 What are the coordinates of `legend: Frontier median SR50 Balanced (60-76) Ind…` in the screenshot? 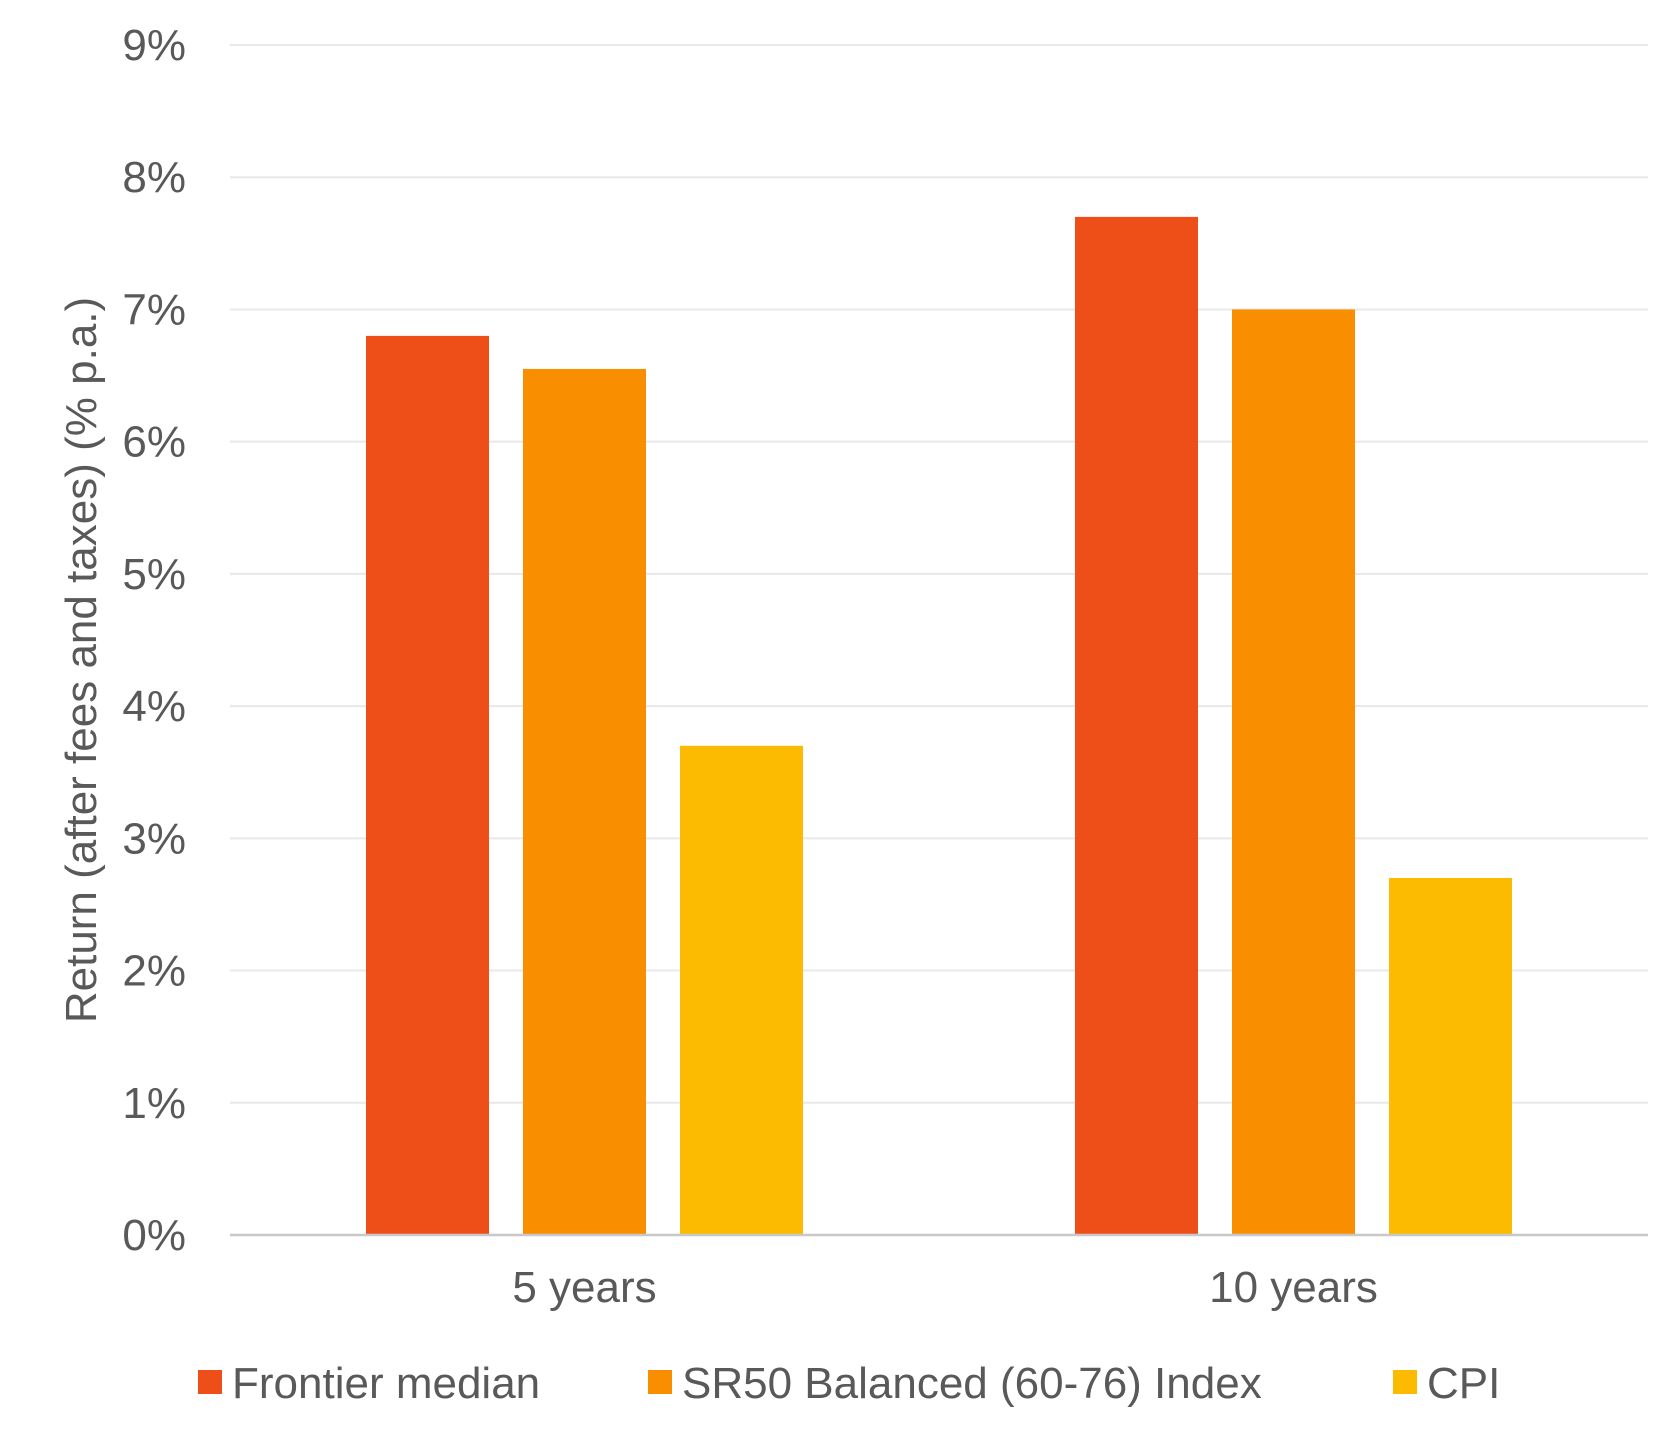 It's located at (849, 1383).